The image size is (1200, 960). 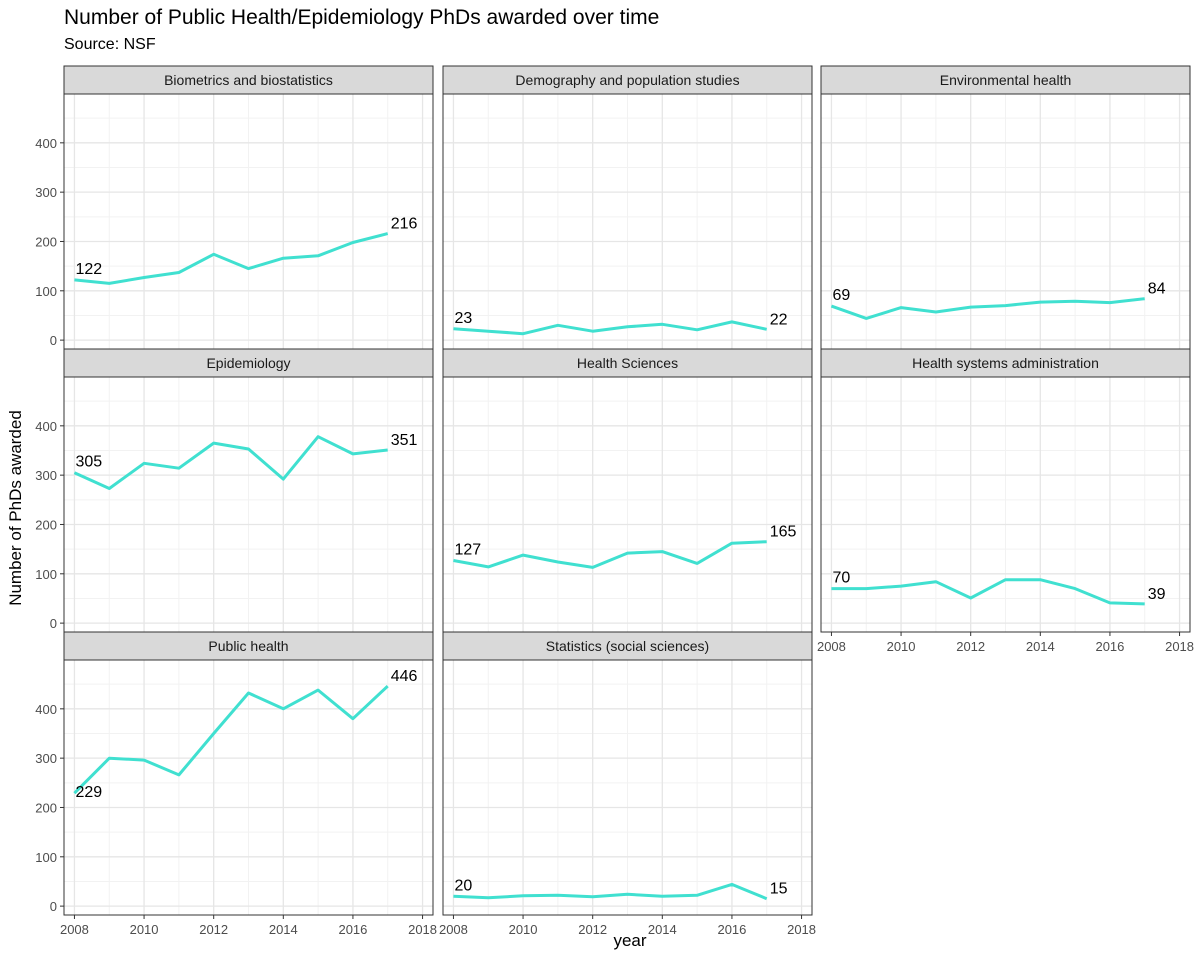 I want to click on first-value-label: 122, so click(x=88, y=269).